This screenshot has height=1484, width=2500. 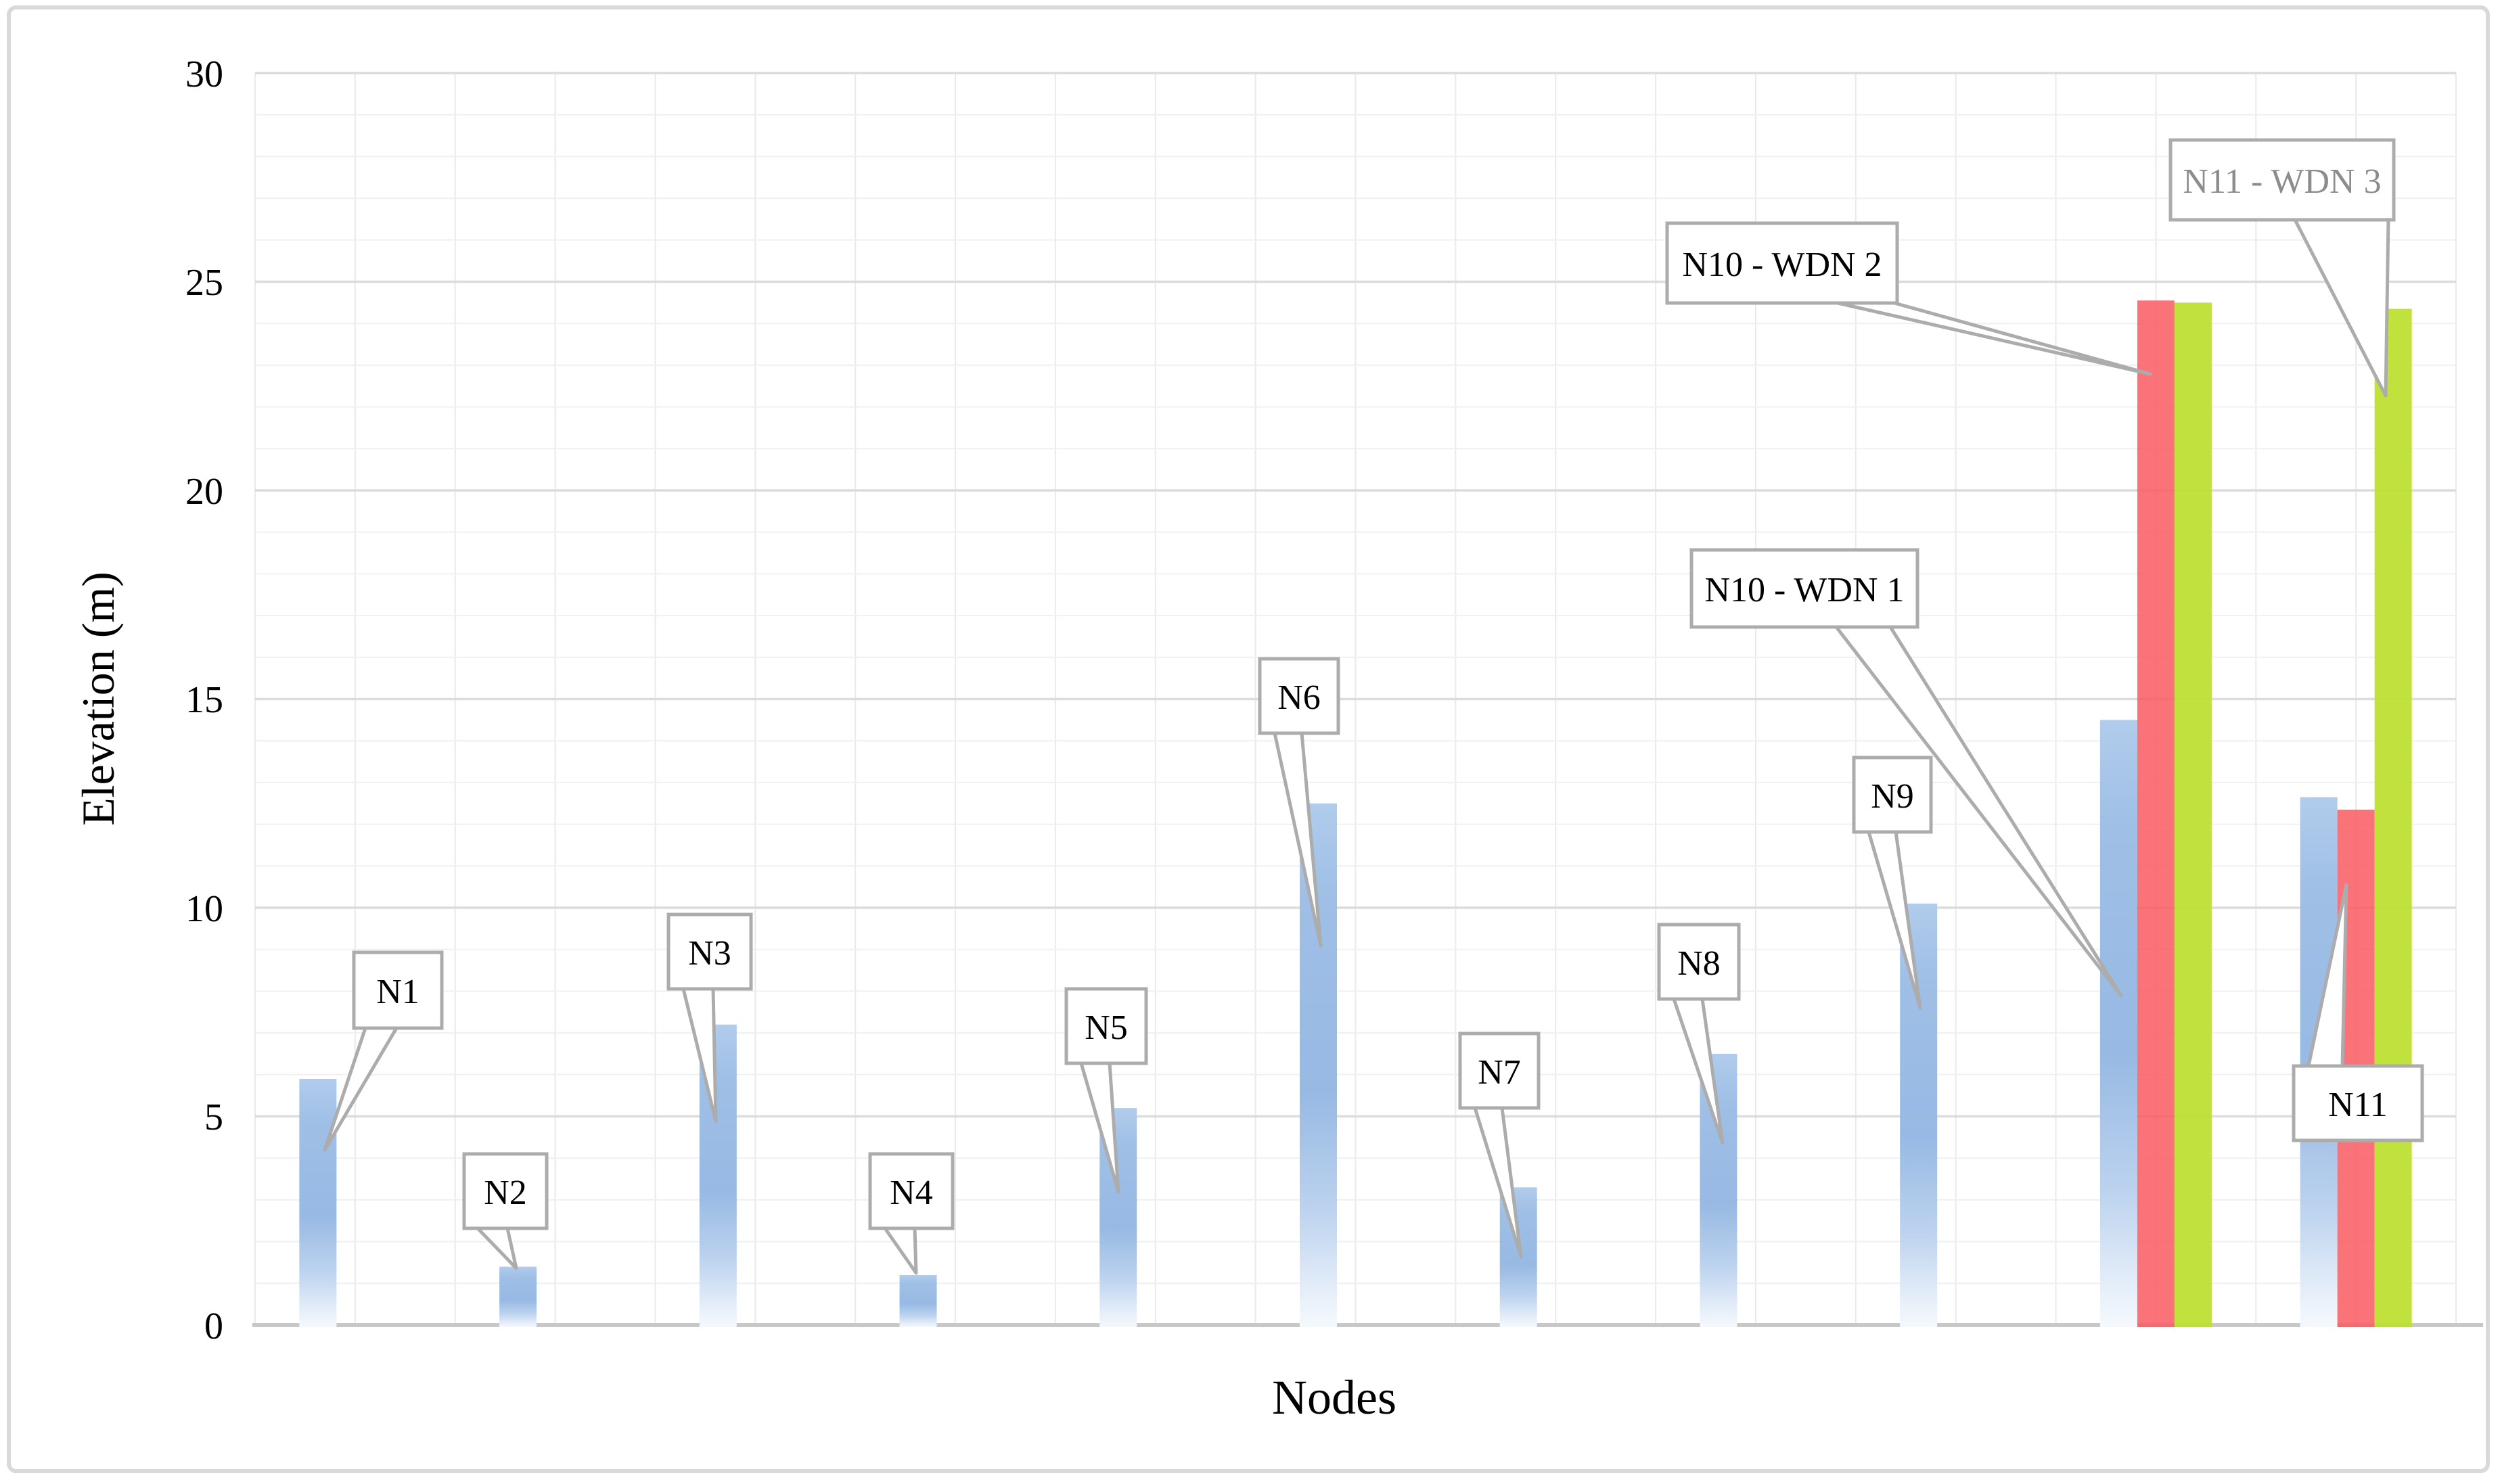 I want to click on bar-n2-wdn1, so click(x=518, y=1297).